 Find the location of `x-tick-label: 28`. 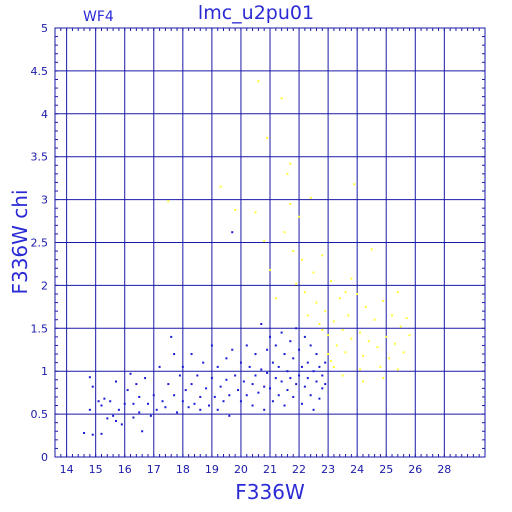

x-tick-label: 28 is located at coordinates (444, 469).